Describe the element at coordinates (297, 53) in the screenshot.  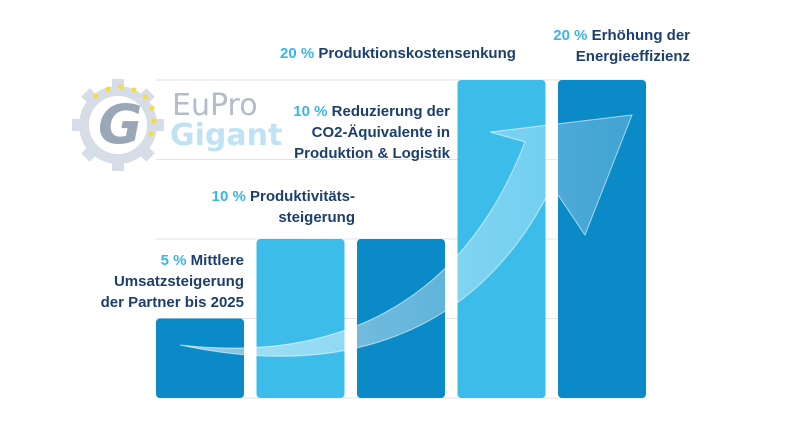
I see `bar-label-4-pct: 20 %` at that location.